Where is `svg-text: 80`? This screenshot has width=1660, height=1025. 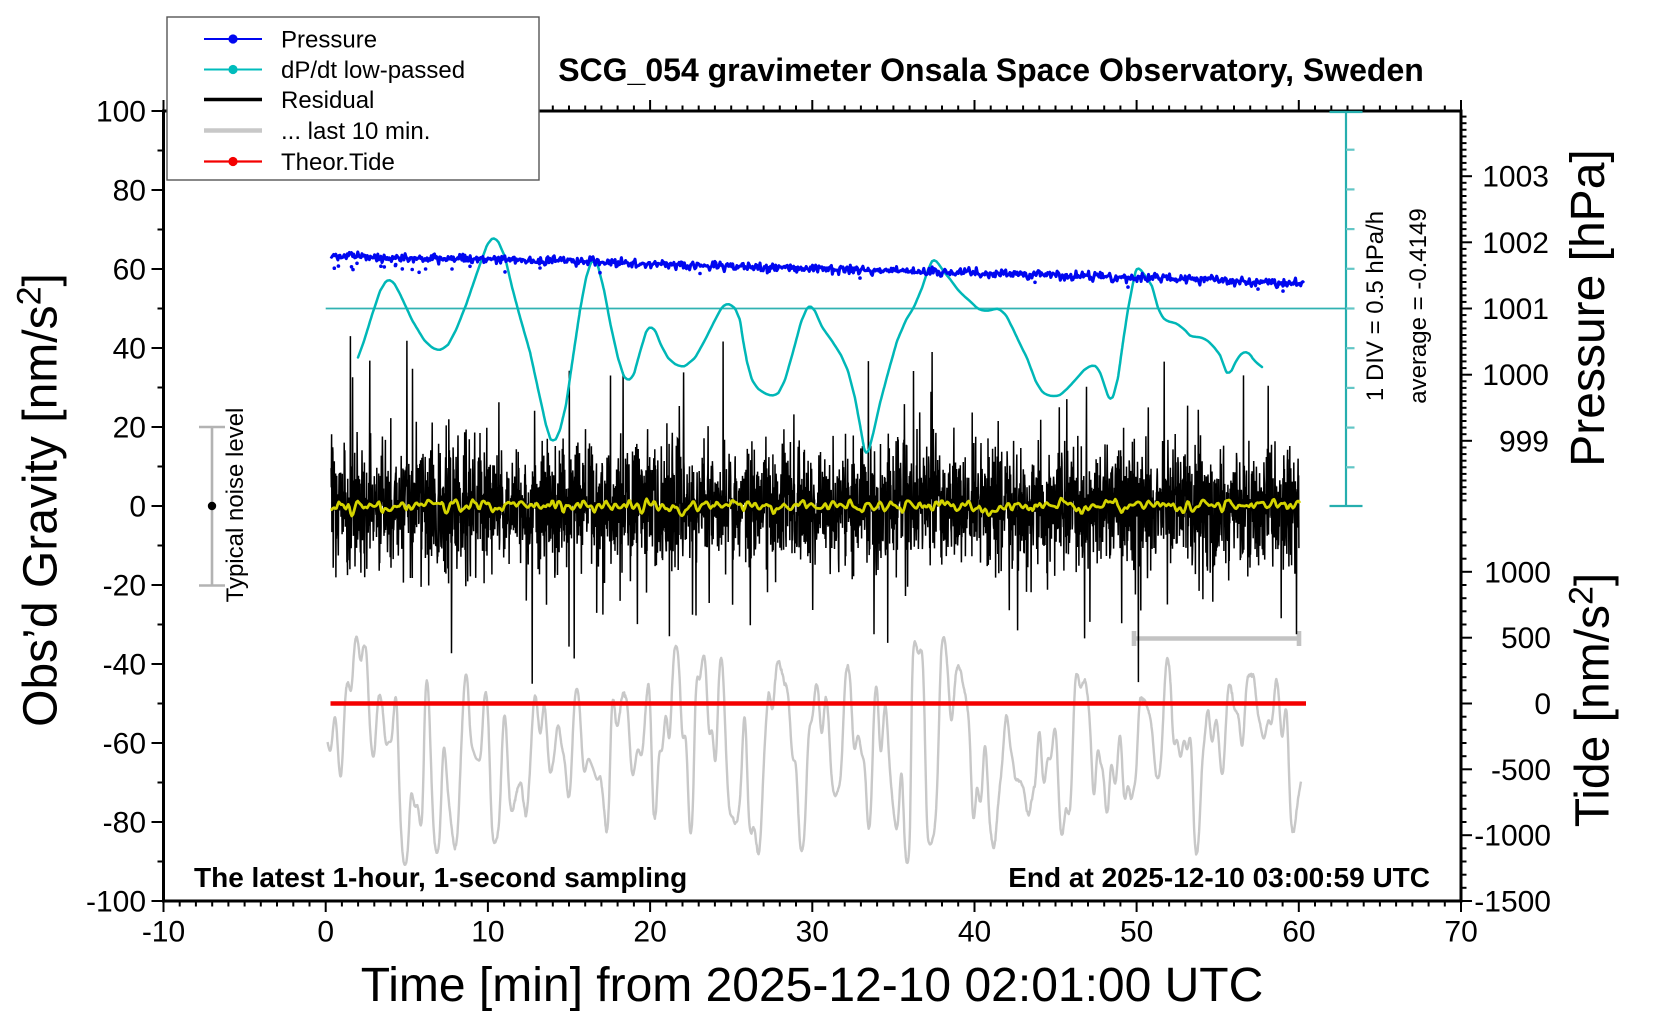 svg-text: 80 is located at coordinates (129, 191).